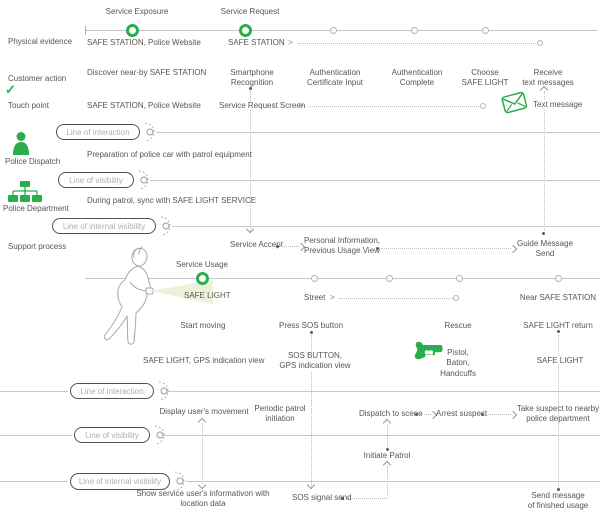 The width and height of the screenshot is (600, 522). I want to click on usage-street: Street, so click(315, 297).